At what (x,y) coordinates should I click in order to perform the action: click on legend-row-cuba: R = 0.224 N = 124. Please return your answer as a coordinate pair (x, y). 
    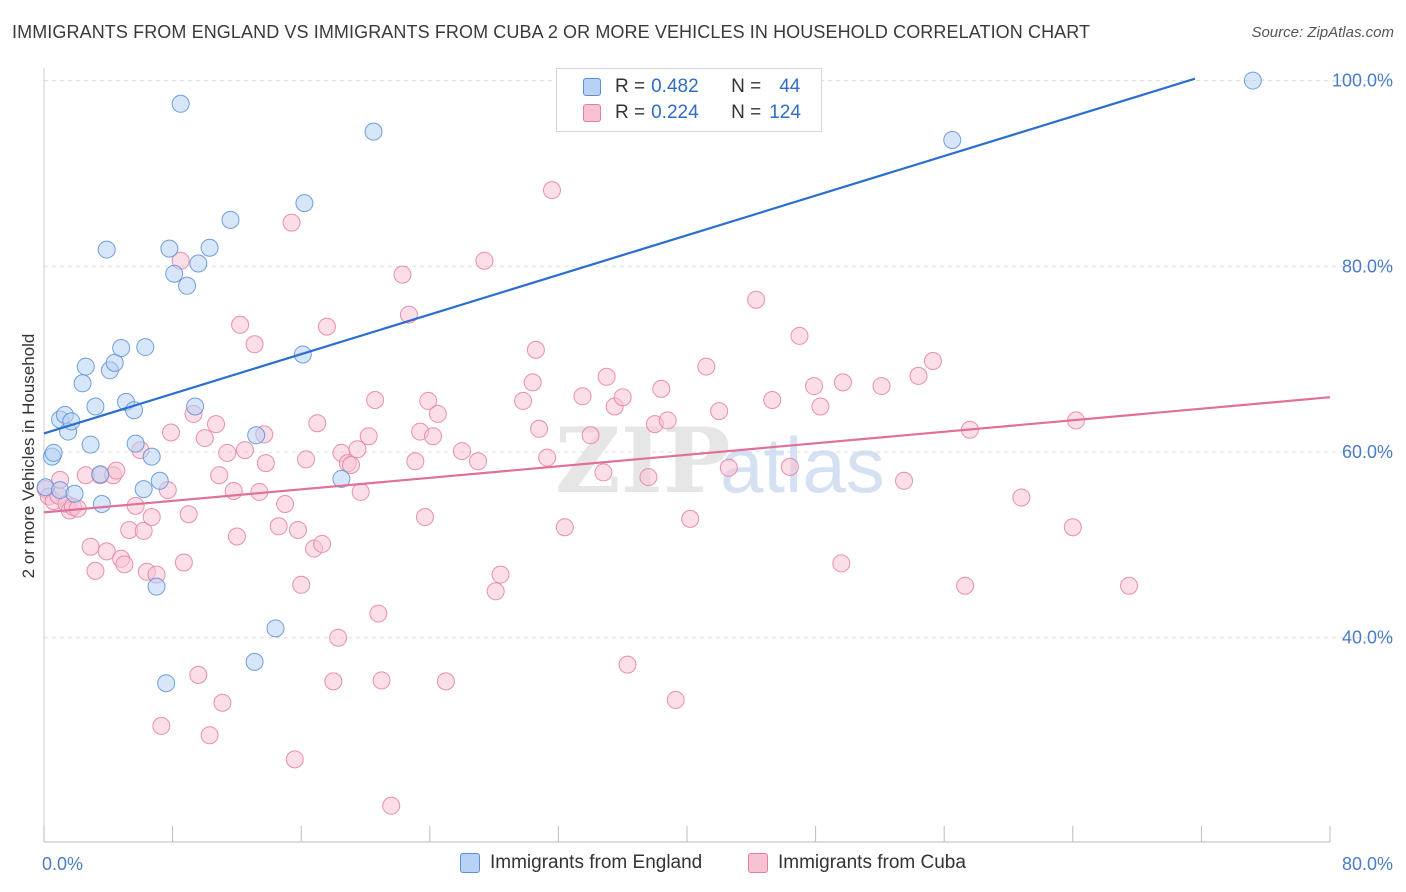
    Looking at the image, I should click on (692, 113).